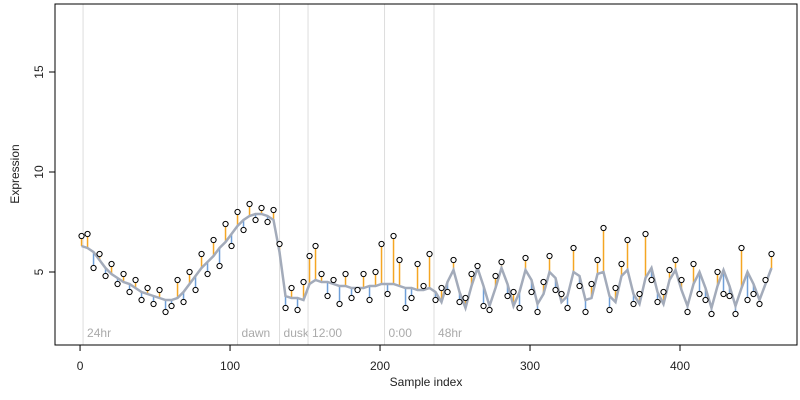 The height and width of the screenshot is (400, 800). What do you see at coordinates (80, 366) in the screenshot?
I see `x-tick-label: 0` at bounding box center [80, 366].